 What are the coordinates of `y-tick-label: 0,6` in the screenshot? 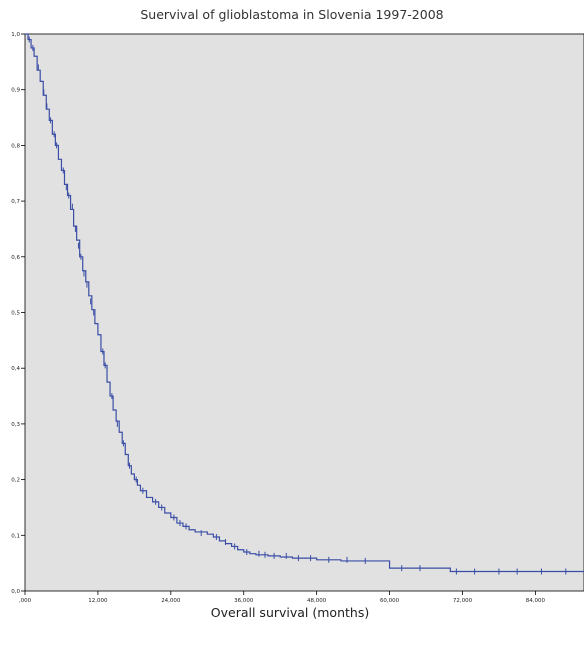 It's located at (15, 258).